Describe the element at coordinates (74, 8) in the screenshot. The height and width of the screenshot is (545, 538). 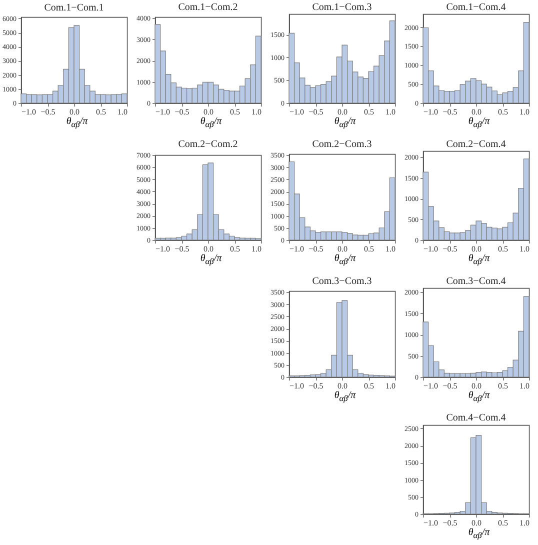
I see `chart-title: Com.1−Com.1` at that location.